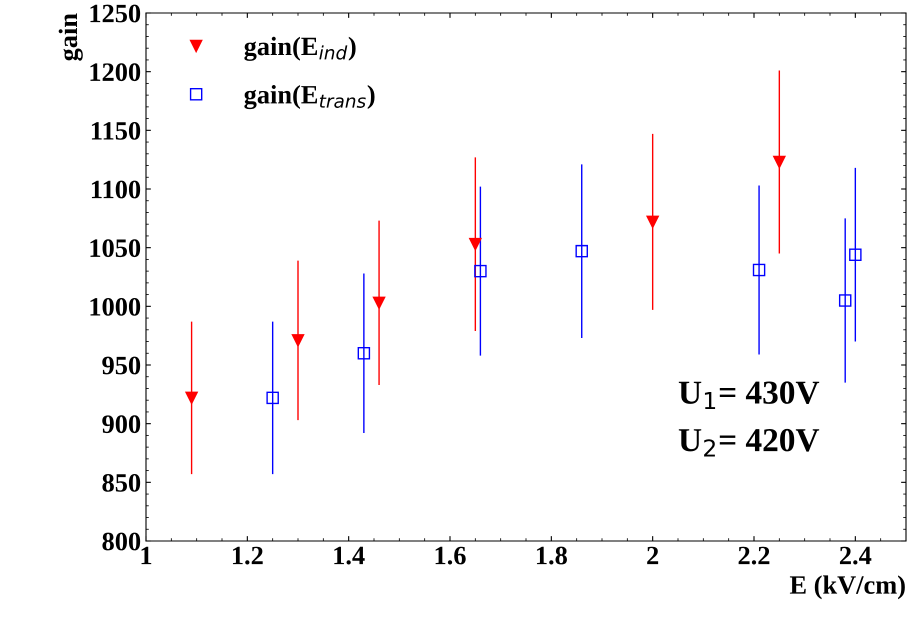  Describe the element at coordinates (247, 555) in the screenshot. I see `x-tick-label: 1.2` at that location.